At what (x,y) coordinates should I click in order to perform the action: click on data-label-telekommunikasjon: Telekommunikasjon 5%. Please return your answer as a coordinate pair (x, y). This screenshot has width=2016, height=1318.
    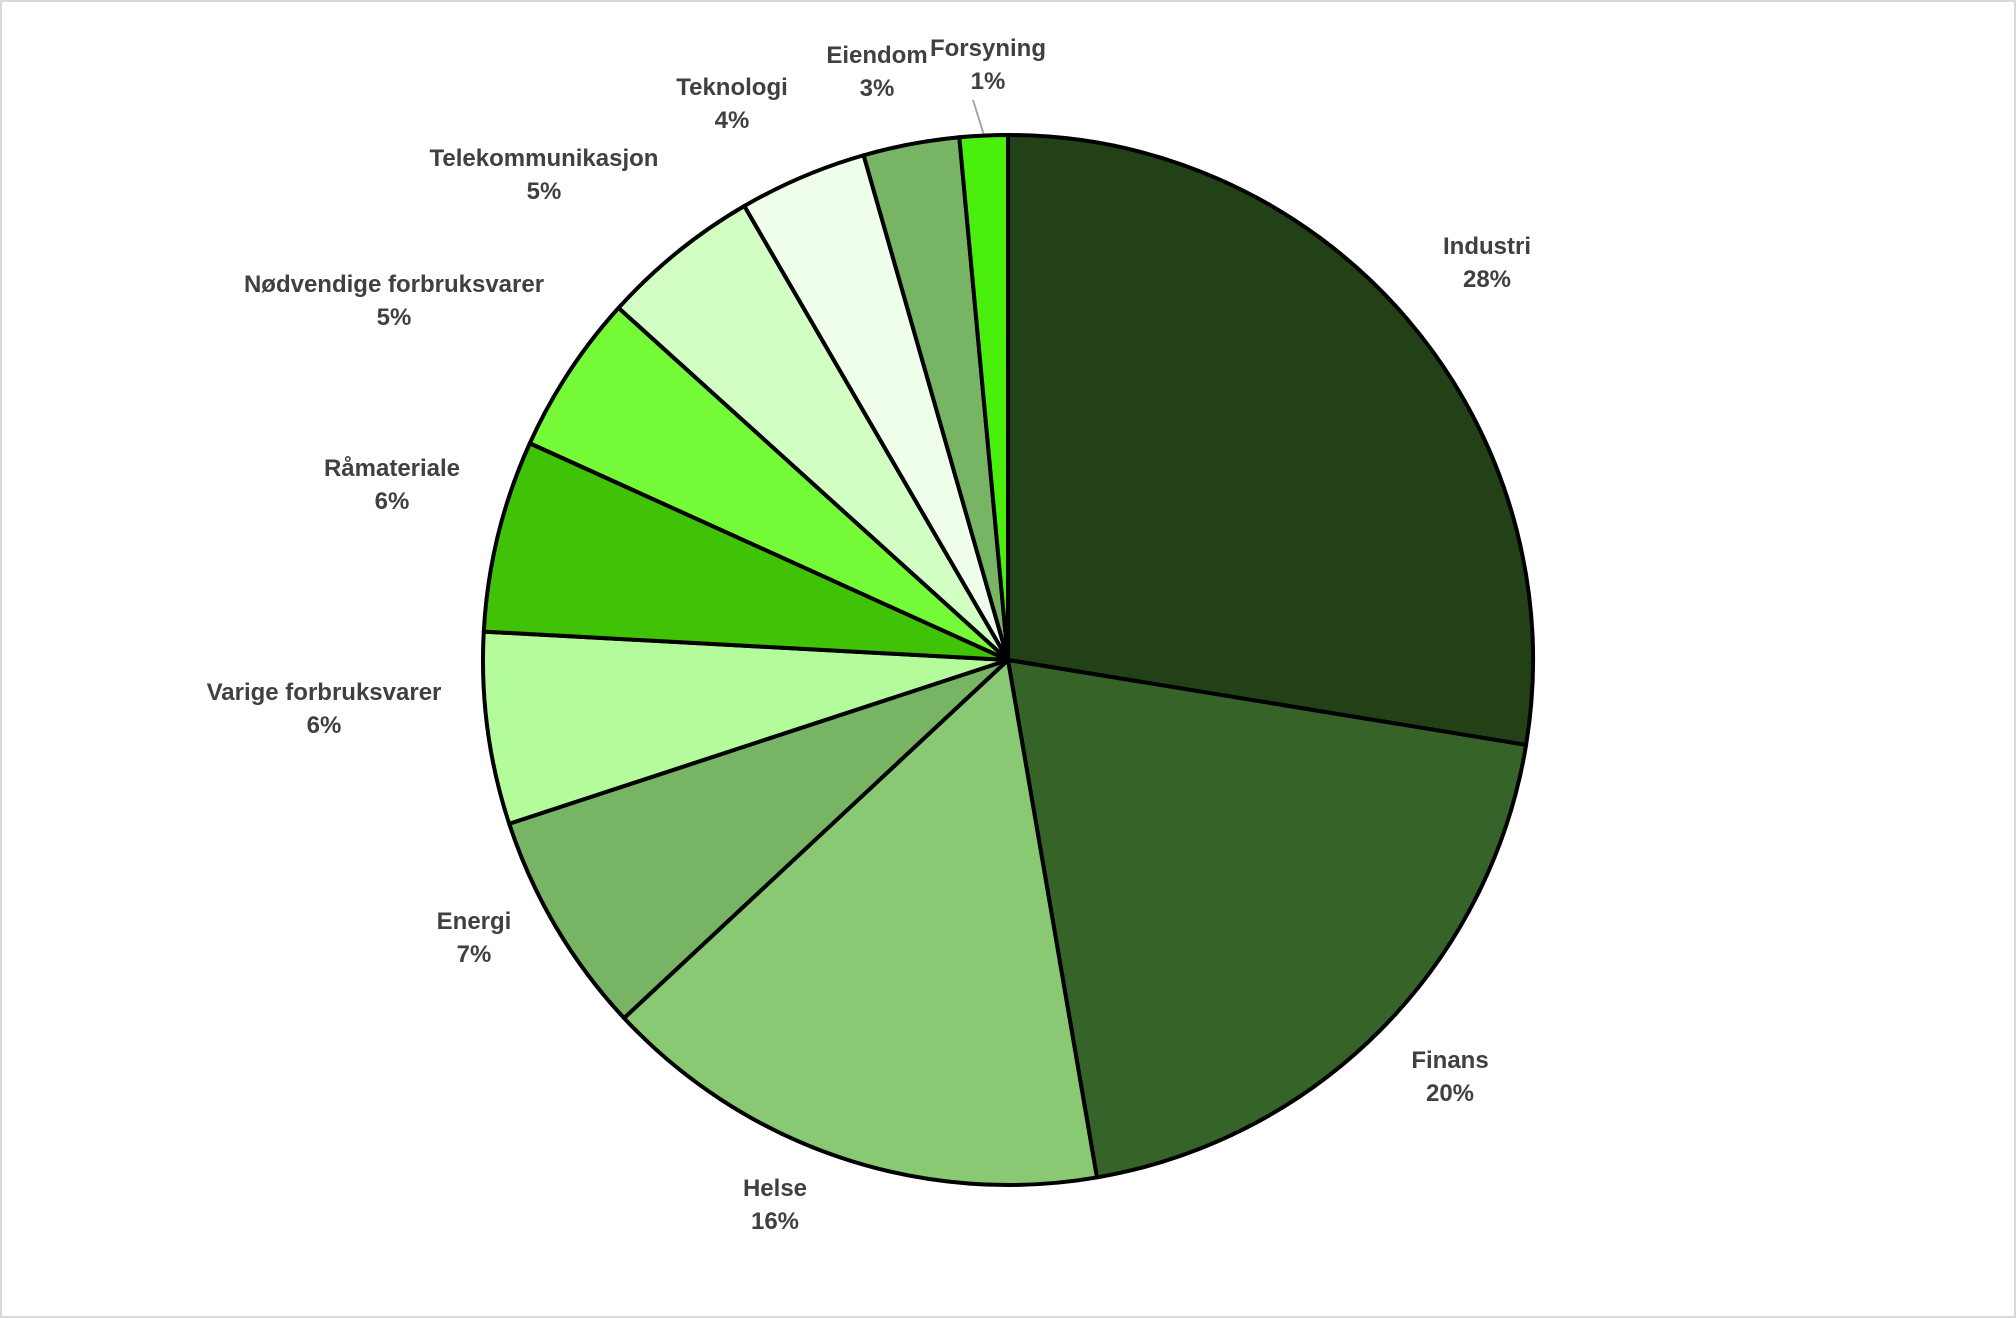
    Looking at the image, I should click on (544, 175).